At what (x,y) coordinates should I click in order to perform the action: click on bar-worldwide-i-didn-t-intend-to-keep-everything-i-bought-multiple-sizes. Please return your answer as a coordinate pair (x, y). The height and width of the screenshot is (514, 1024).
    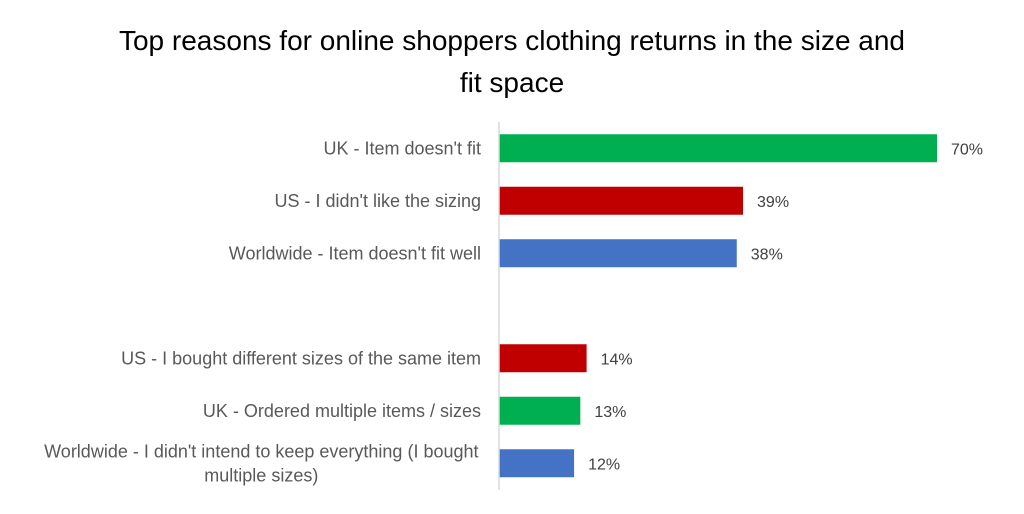
    Looking at the image, I should click on (537, 463).